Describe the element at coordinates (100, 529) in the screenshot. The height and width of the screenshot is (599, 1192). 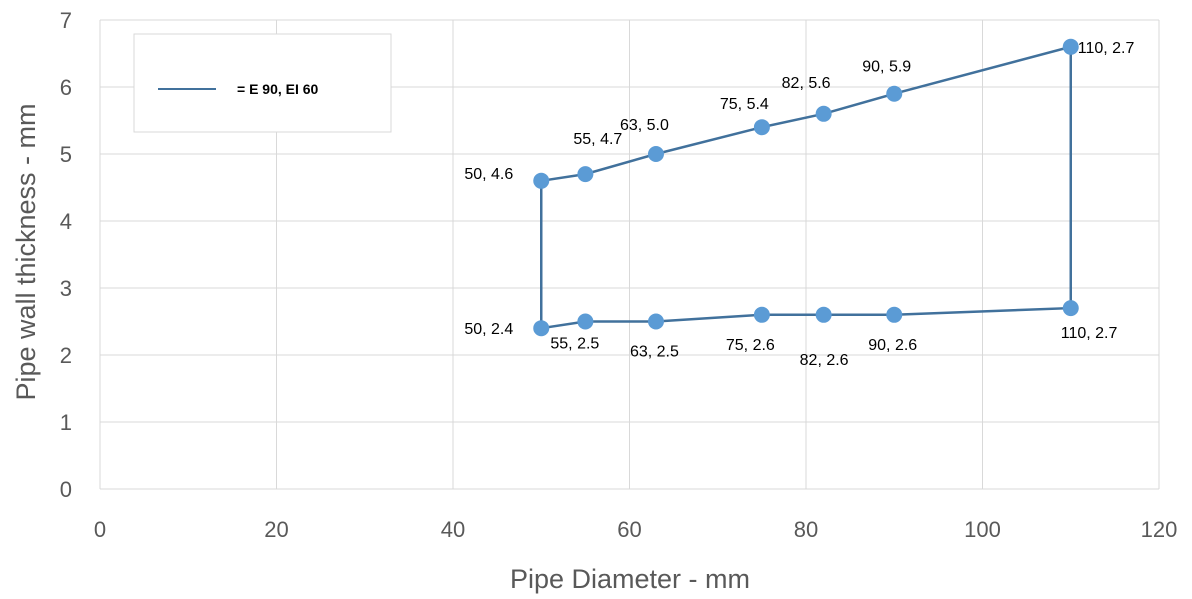
I see `x-tick-label: 0` at that location.